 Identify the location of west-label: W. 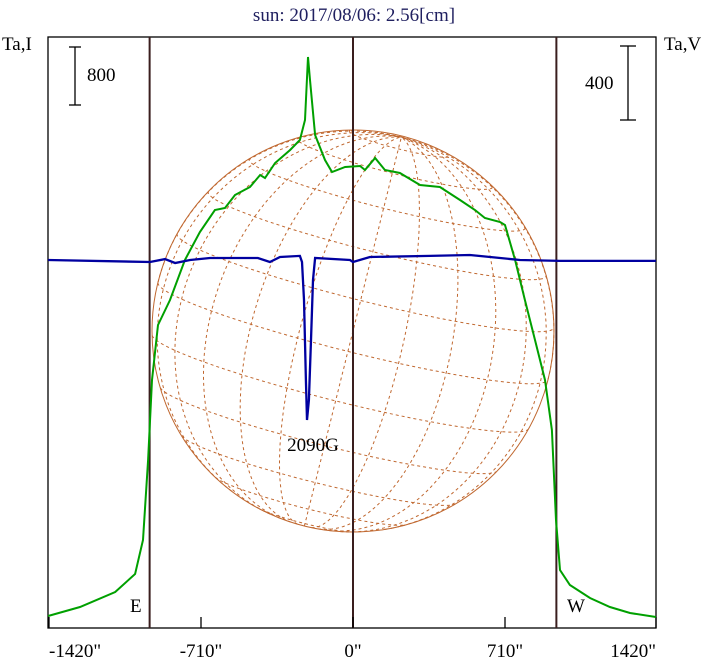
(576, 606).